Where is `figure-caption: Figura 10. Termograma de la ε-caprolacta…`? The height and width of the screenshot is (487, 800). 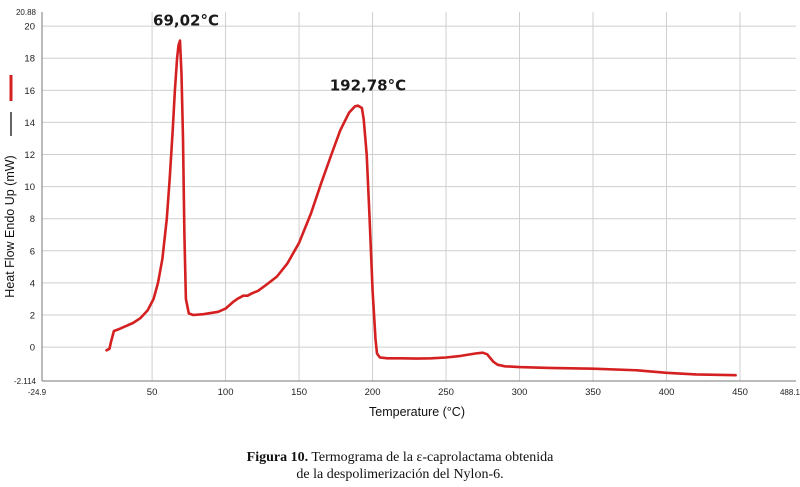 figure-caption: Figura 10. Termograma de la ε-caprolacta… is located at coordinates (400, 457).